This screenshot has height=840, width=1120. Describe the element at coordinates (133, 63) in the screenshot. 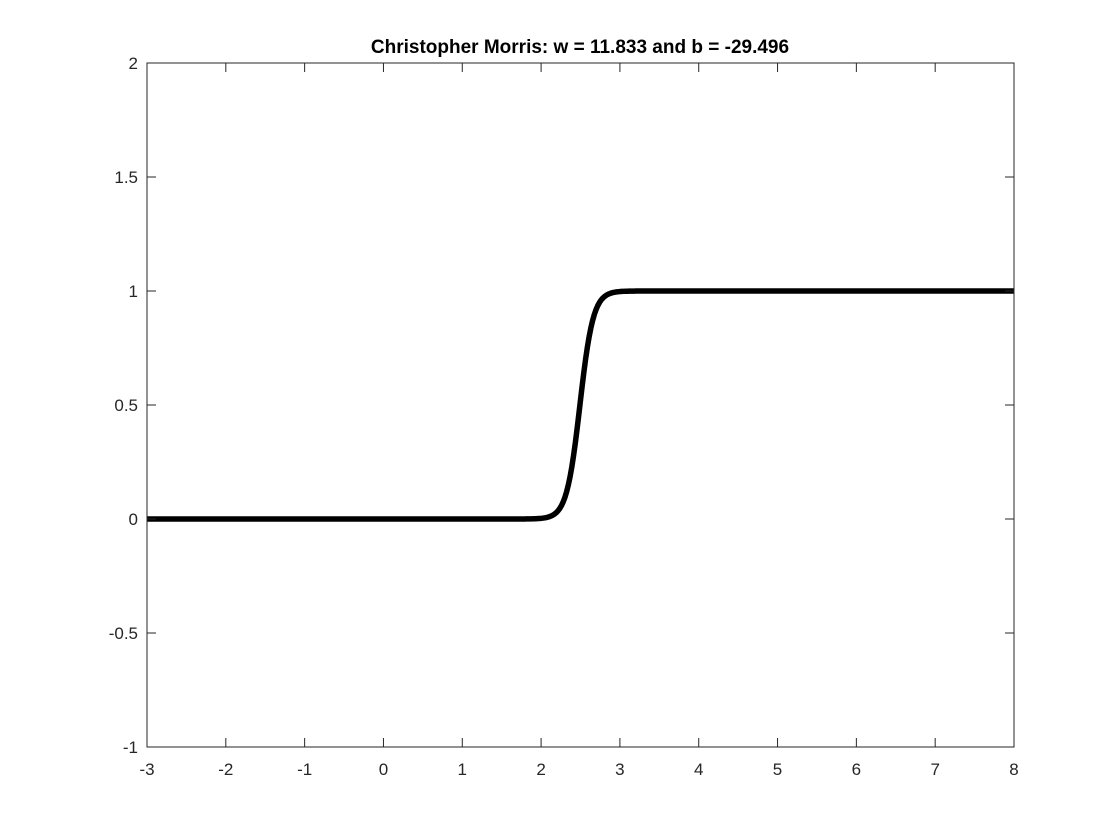

I see `y-tick-label: 2` at that location.